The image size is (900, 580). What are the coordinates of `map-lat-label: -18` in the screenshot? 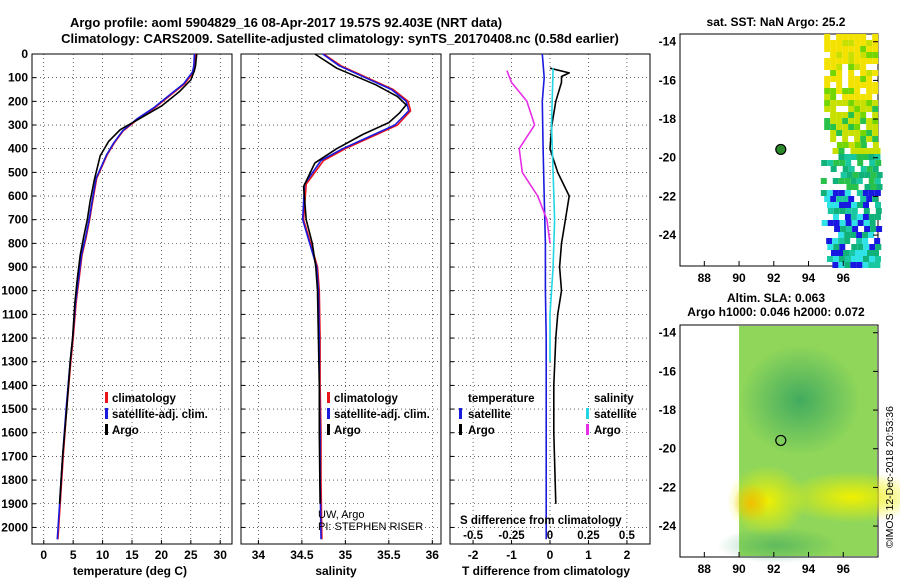 It's located at (668, 119).